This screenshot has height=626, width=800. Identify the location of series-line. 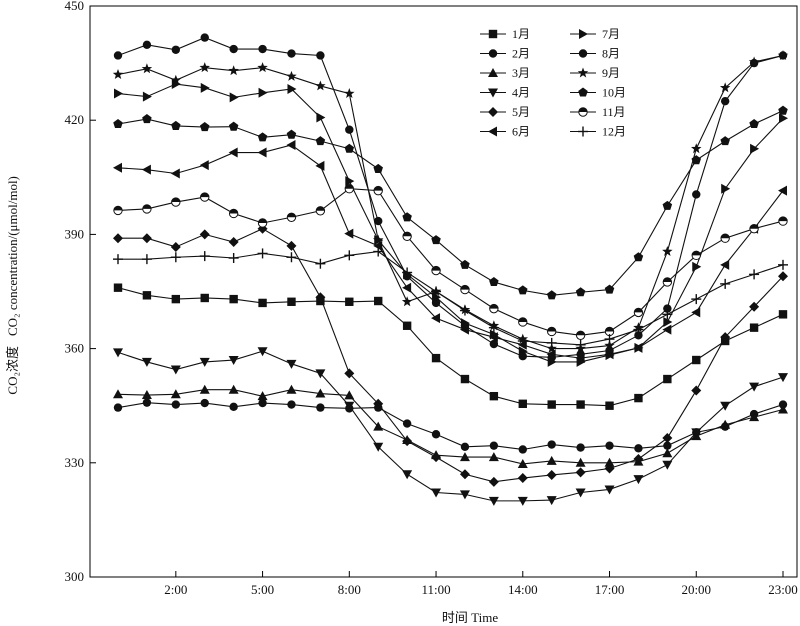
(450, 427).